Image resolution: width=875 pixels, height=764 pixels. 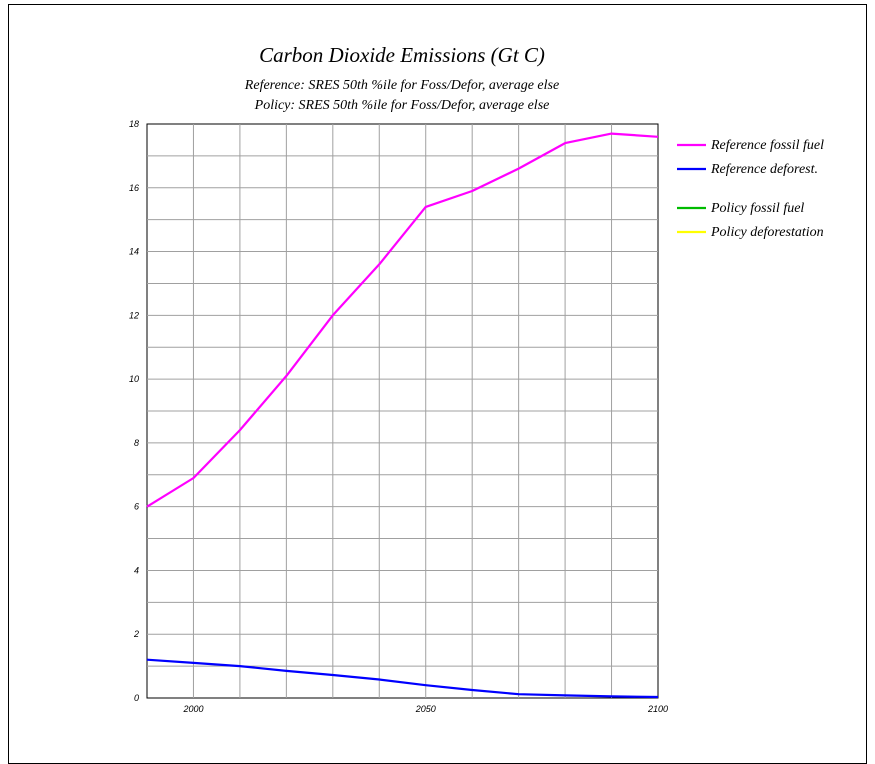 I want to click on y-tick-label: 6, so click(x=136, y=507).